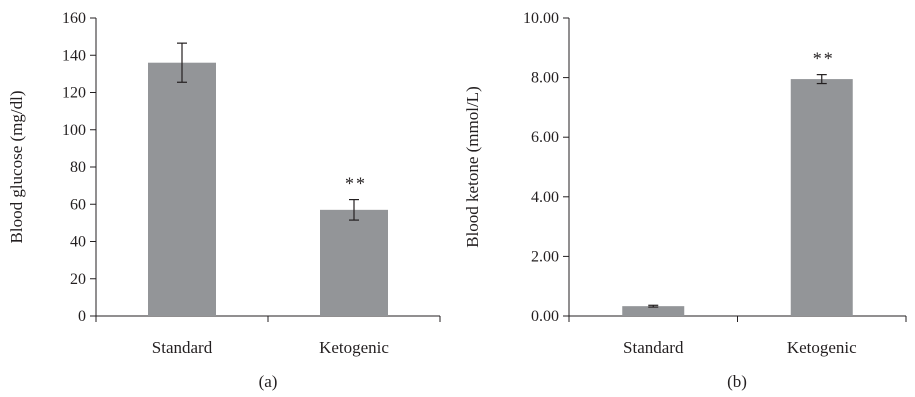  I want to click on panel-b-bar-standard, so click(653, 311).